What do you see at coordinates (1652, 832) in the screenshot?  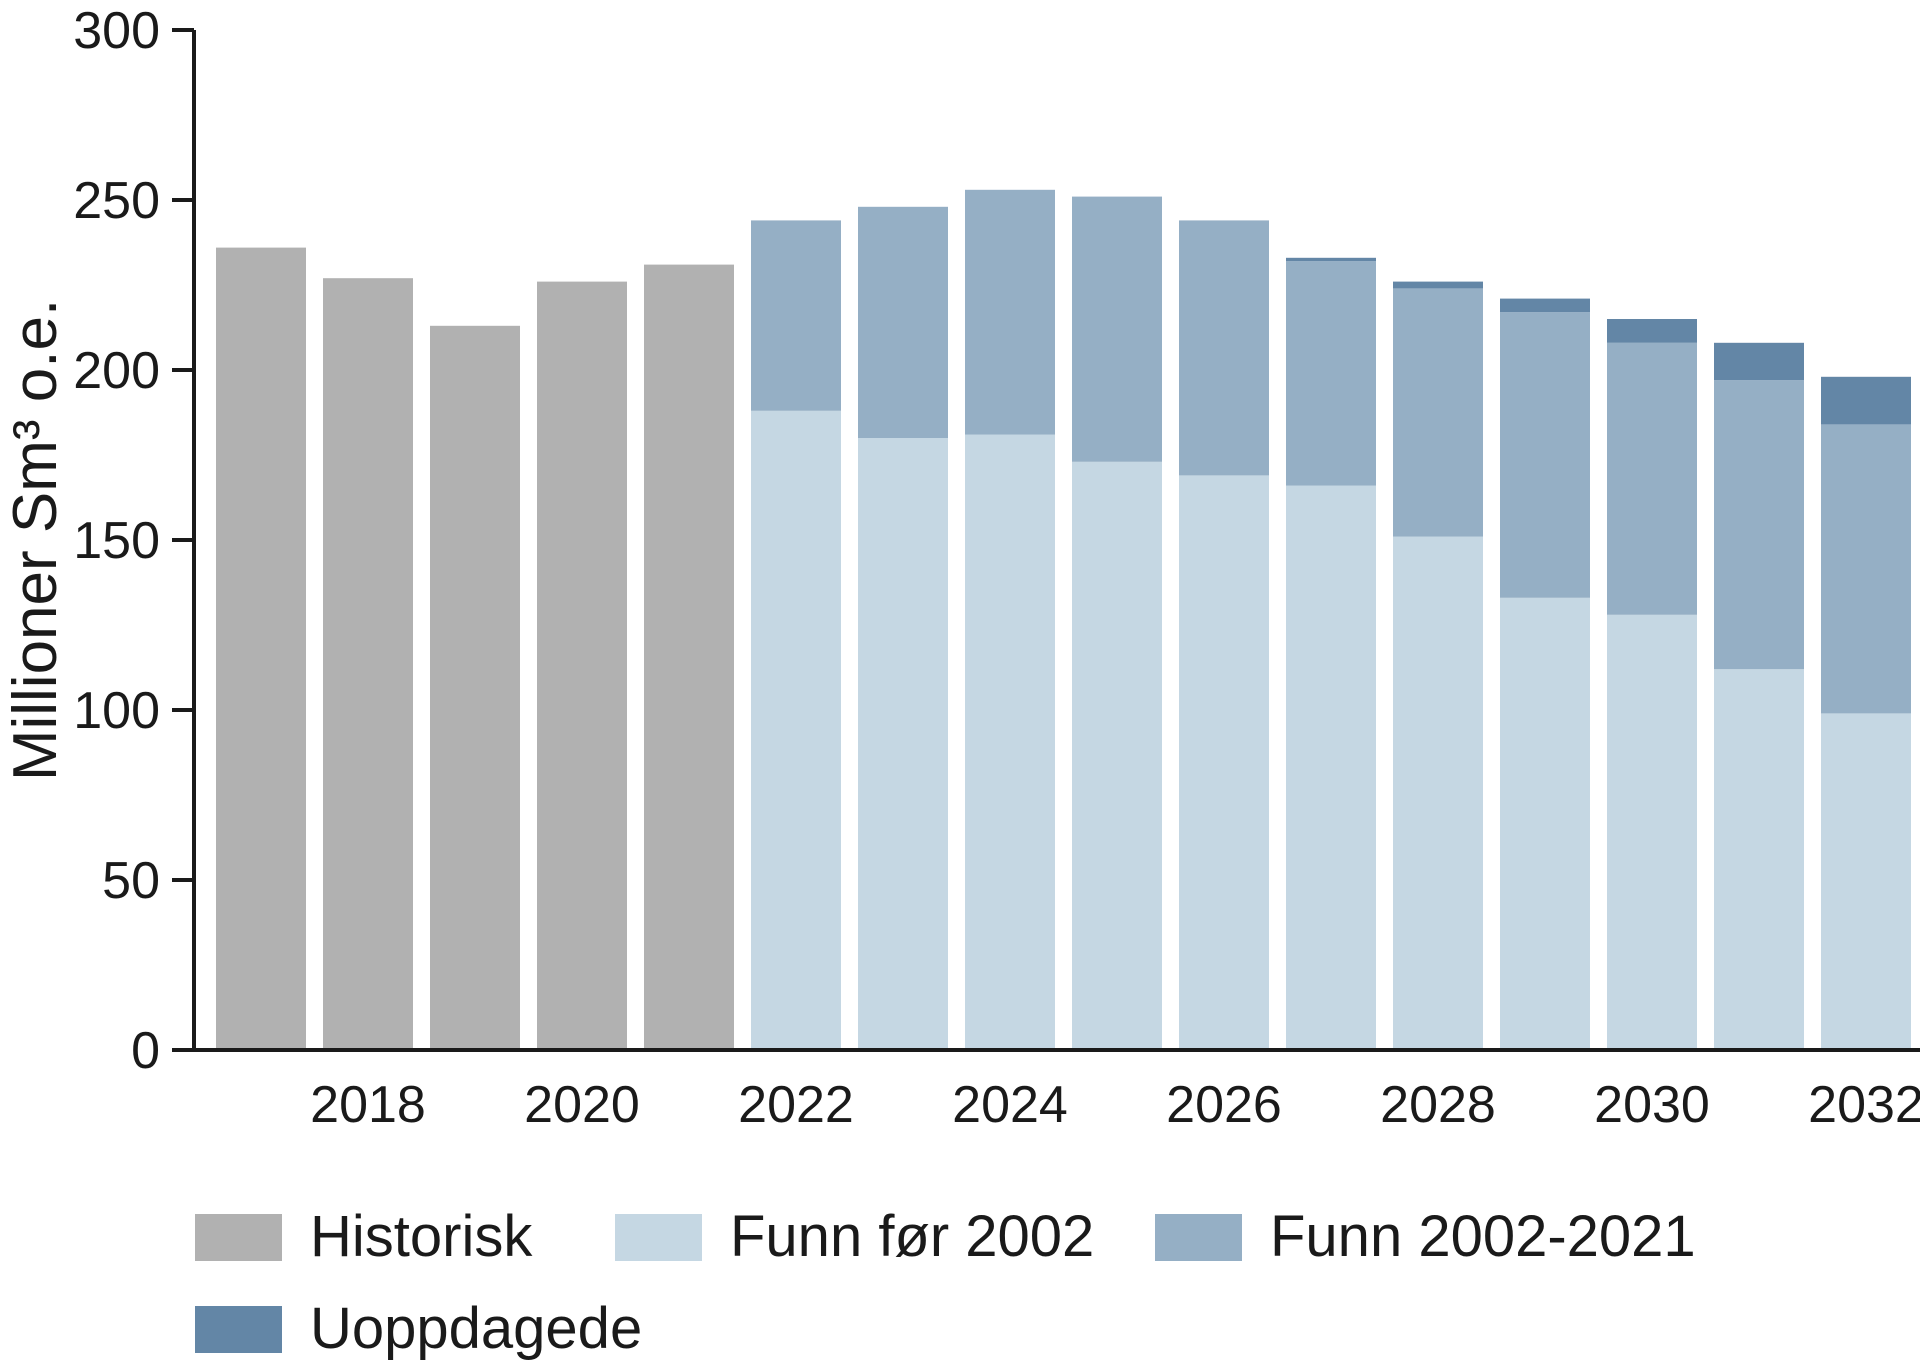 I see `bar-2030-funn-f-r-2002` at bounding box center [1652, 832].